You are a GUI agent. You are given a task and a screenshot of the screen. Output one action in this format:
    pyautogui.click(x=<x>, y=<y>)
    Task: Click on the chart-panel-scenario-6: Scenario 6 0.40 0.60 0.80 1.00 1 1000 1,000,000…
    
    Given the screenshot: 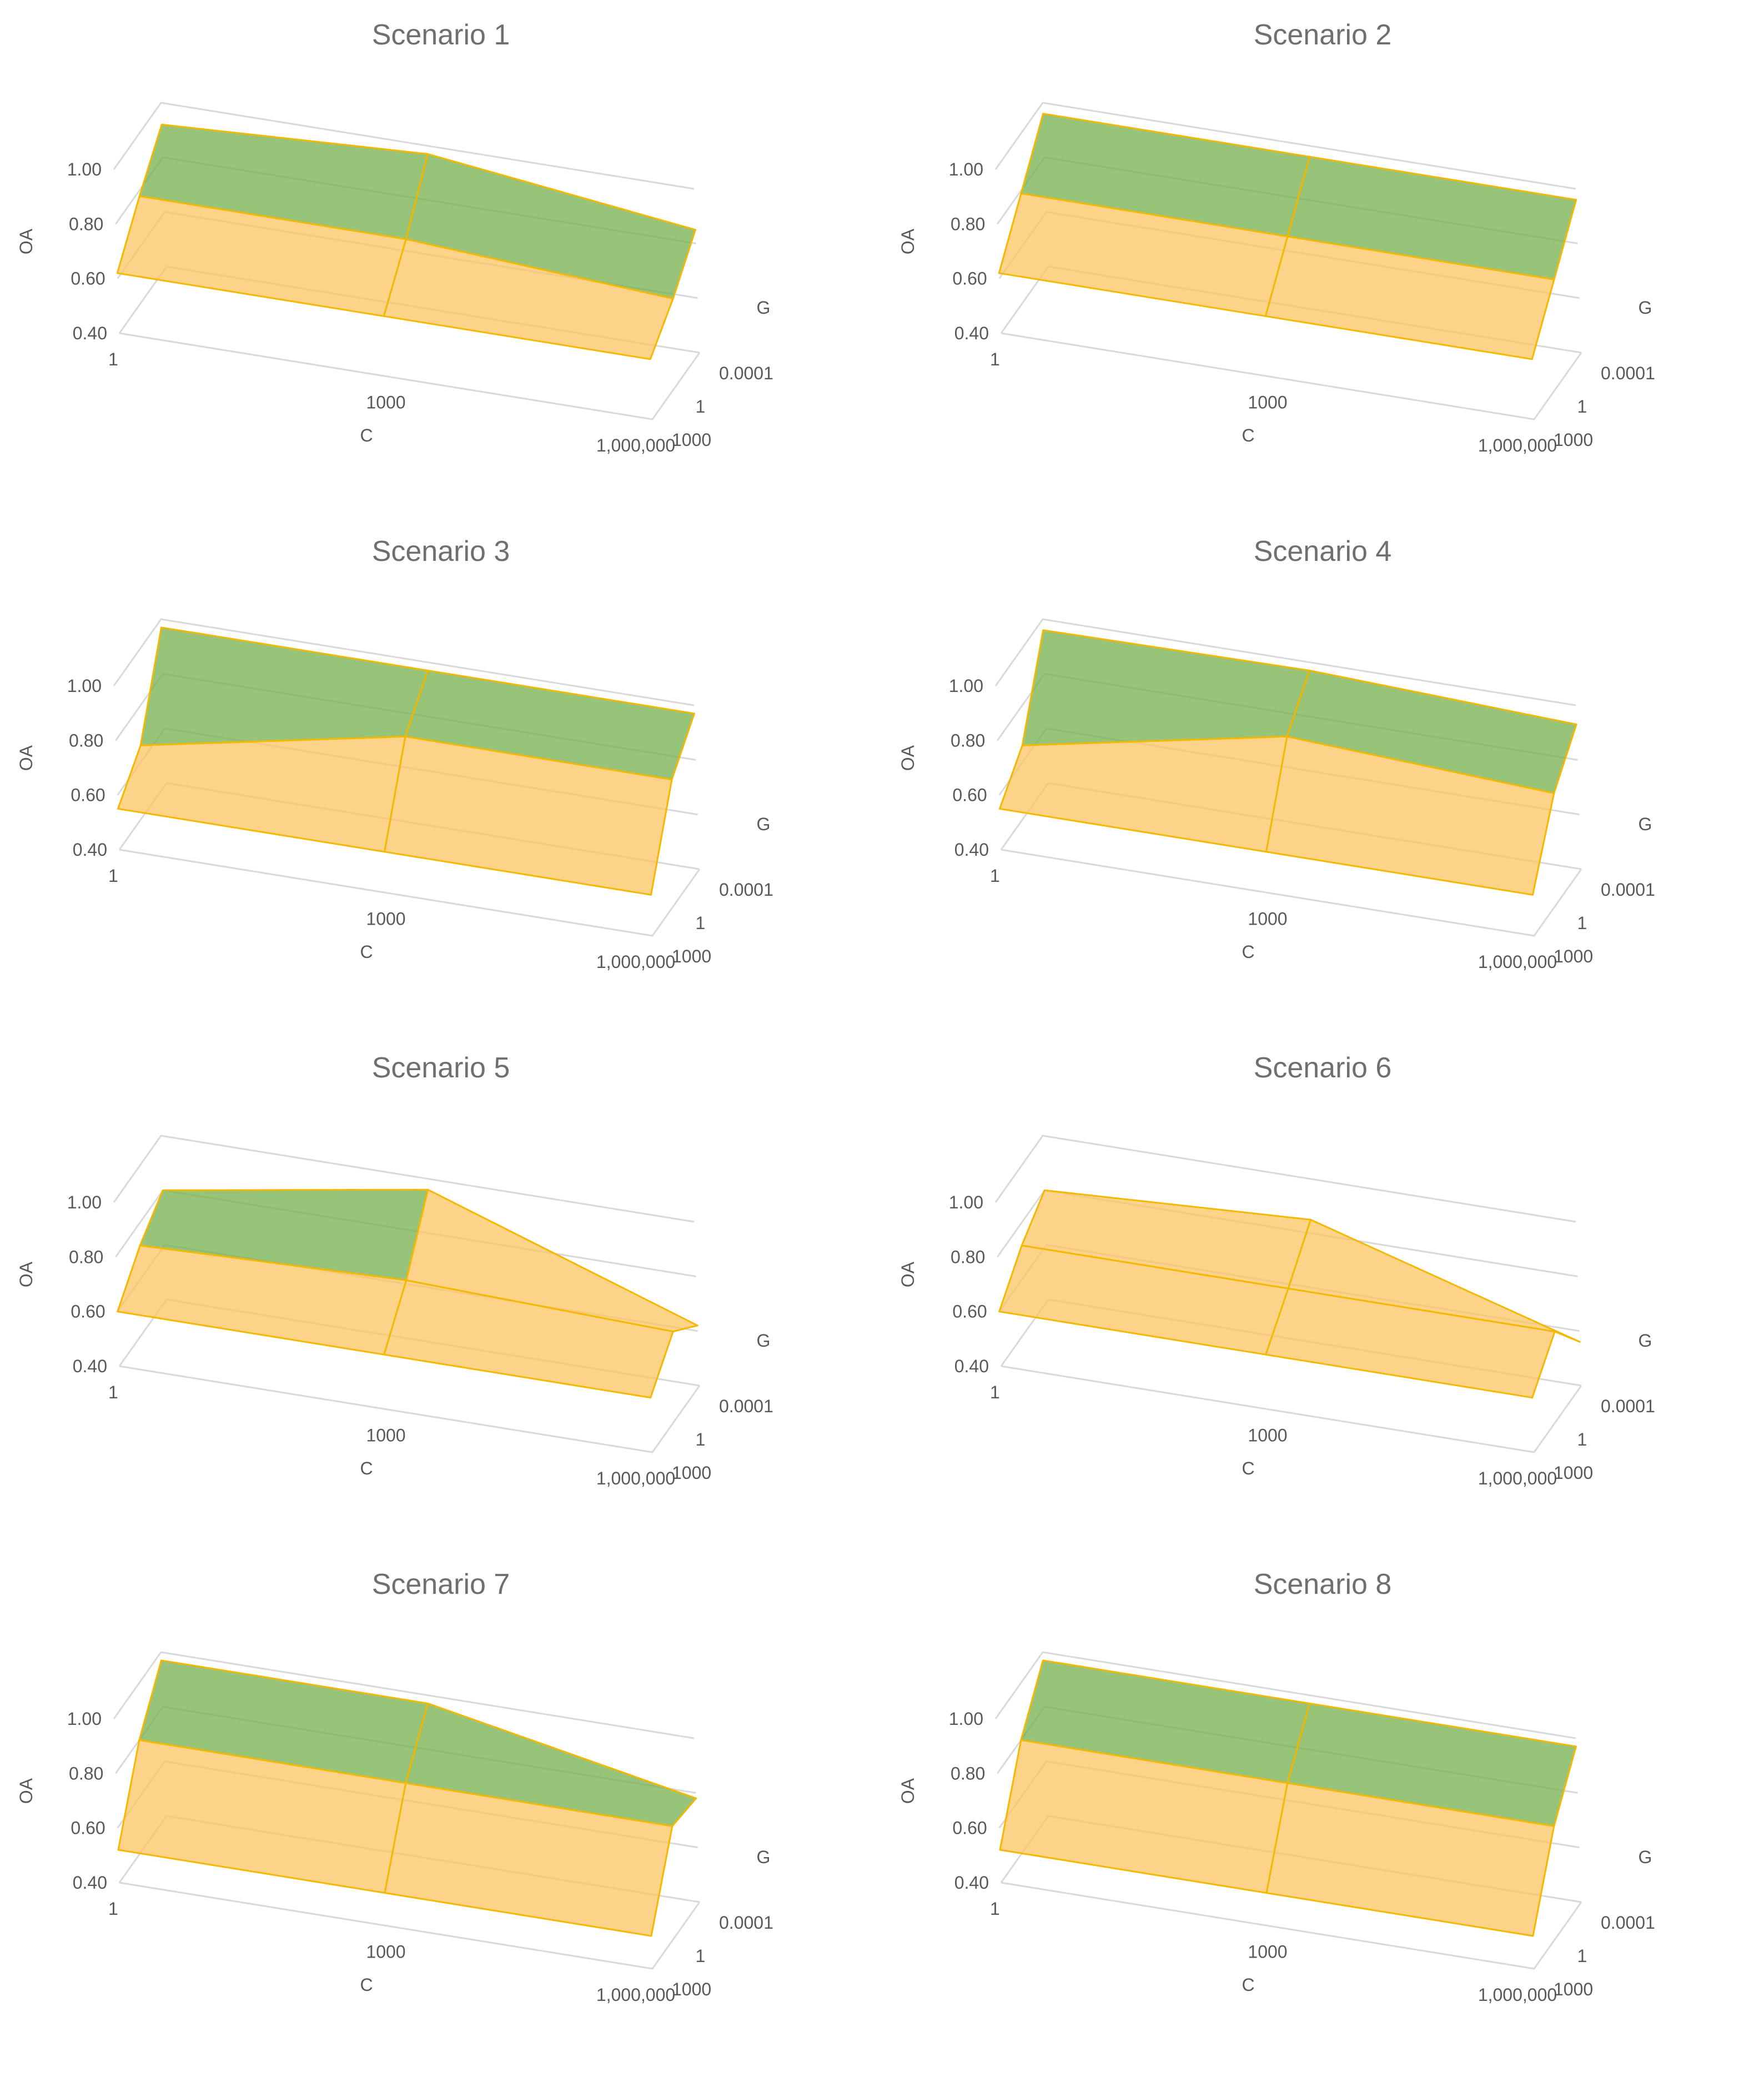 What is the action you would take?
    pyautogui.click(x=1322, y=1297)
    